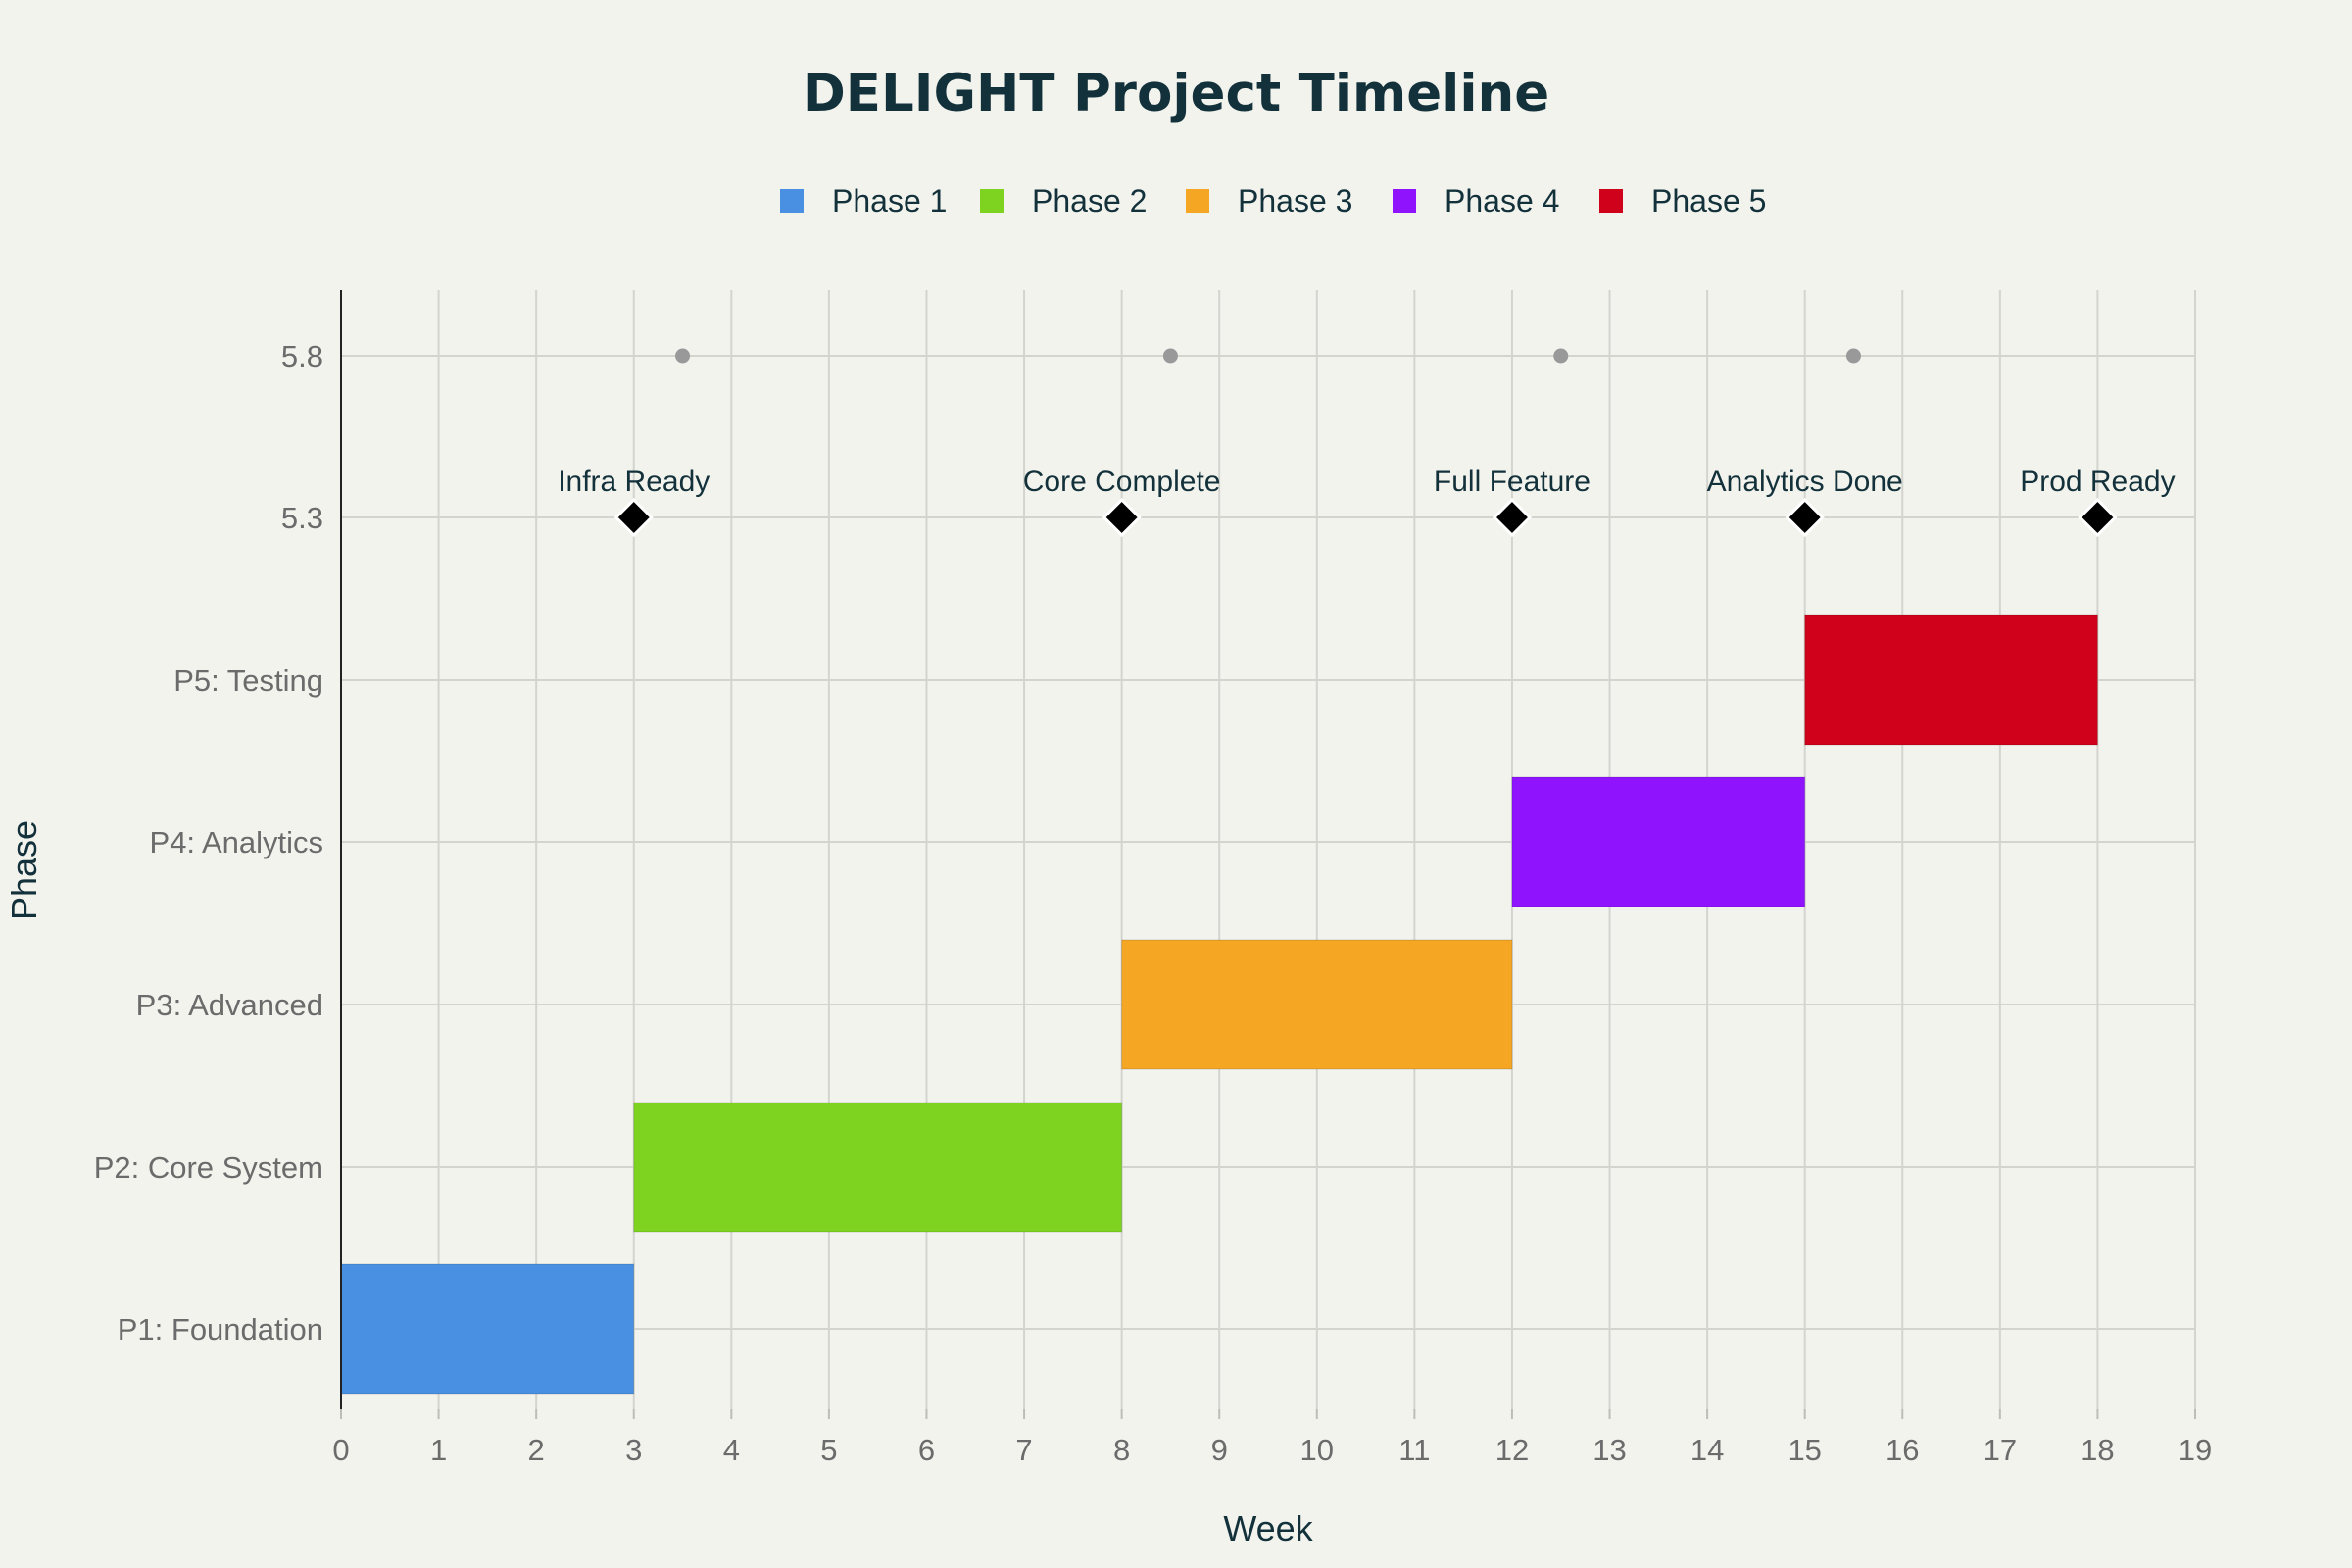  I want to click on y-tick-label: P5: Testing, so click(248, 680).